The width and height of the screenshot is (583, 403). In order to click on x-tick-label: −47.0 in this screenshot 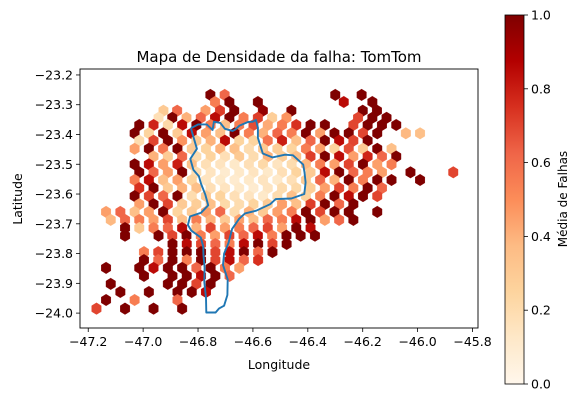, I will do `click(143, 341)`.